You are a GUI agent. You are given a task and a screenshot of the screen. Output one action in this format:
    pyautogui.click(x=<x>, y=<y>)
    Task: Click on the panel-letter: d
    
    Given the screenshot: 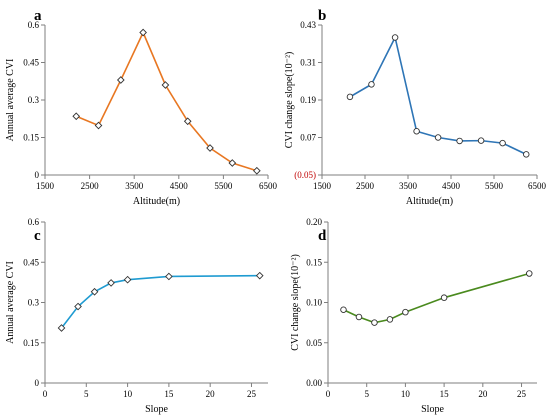 What is the action you would take?
    pyautogui.click(x=322, y=236)
    